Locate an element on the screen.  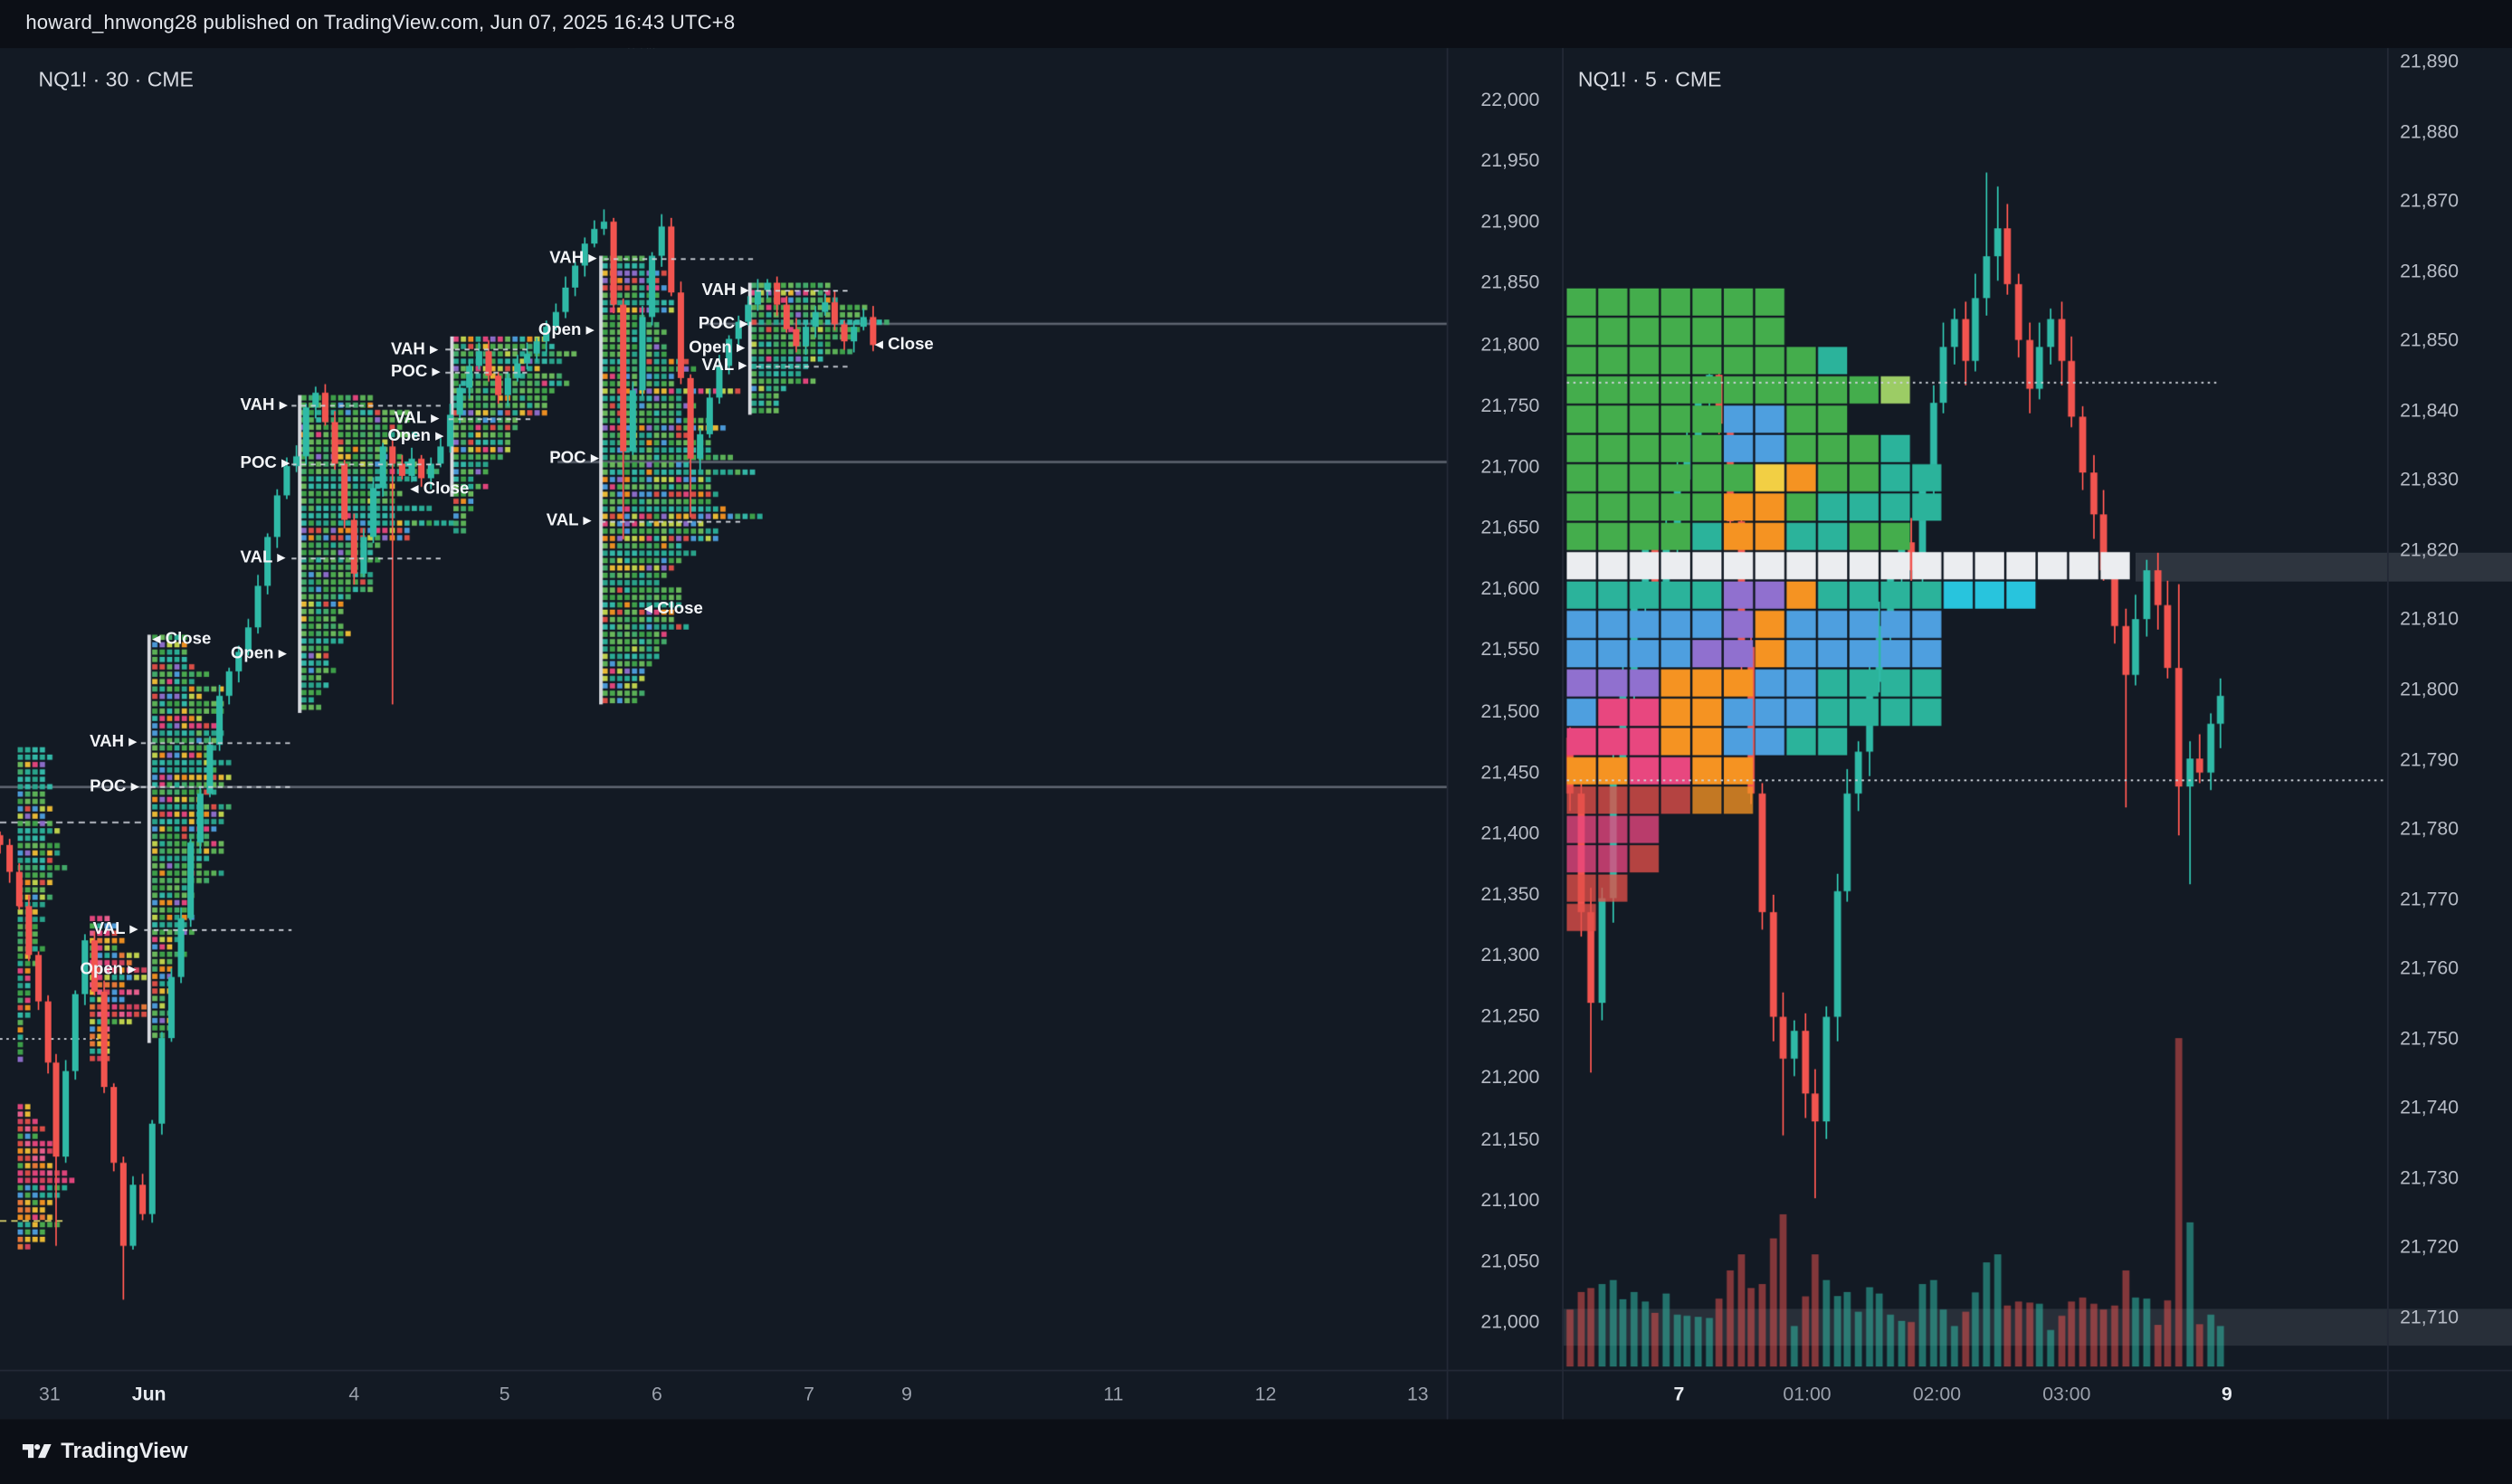
y-axis-label: 21,250 is located at coordinates (1510, 1016).